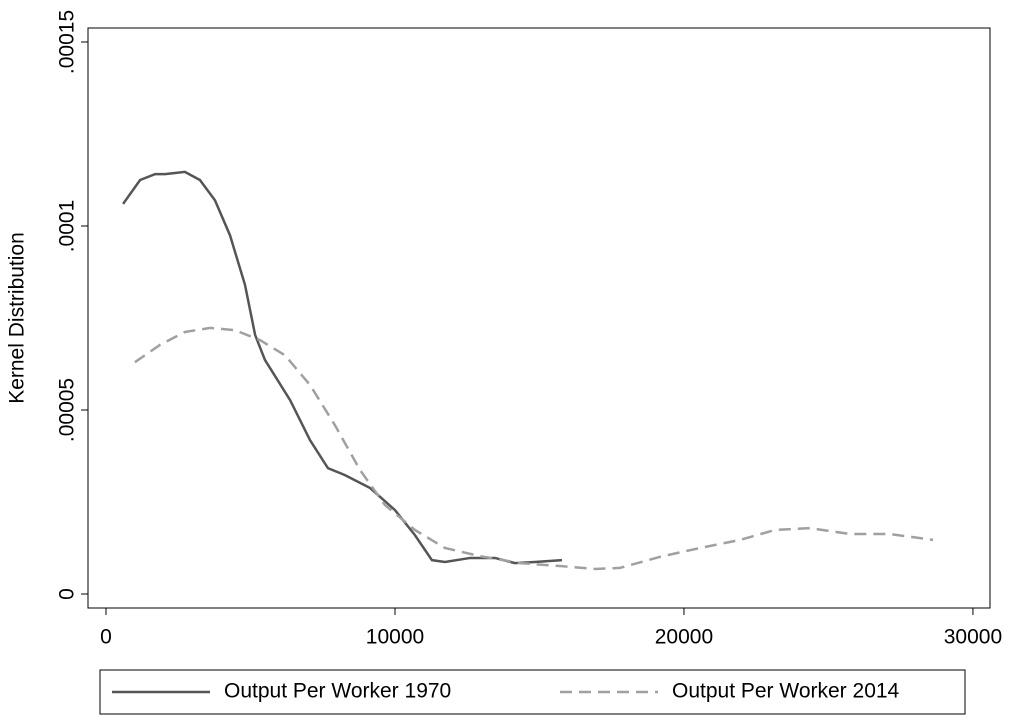 The width and height of the screenshot is (1011, 715). Describe the element at coordinates (973, 637) in the screenshot. I see `x-tick-label: 30000` at that location.